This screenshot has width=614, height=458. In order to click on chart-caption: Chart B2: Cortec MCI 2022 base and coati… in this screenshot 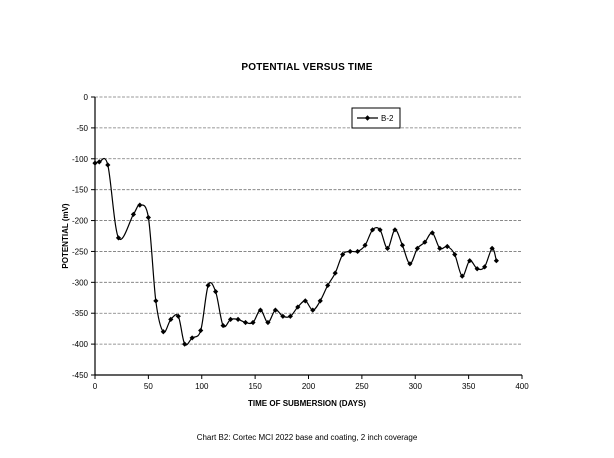, I will do `click(307, 437)`.